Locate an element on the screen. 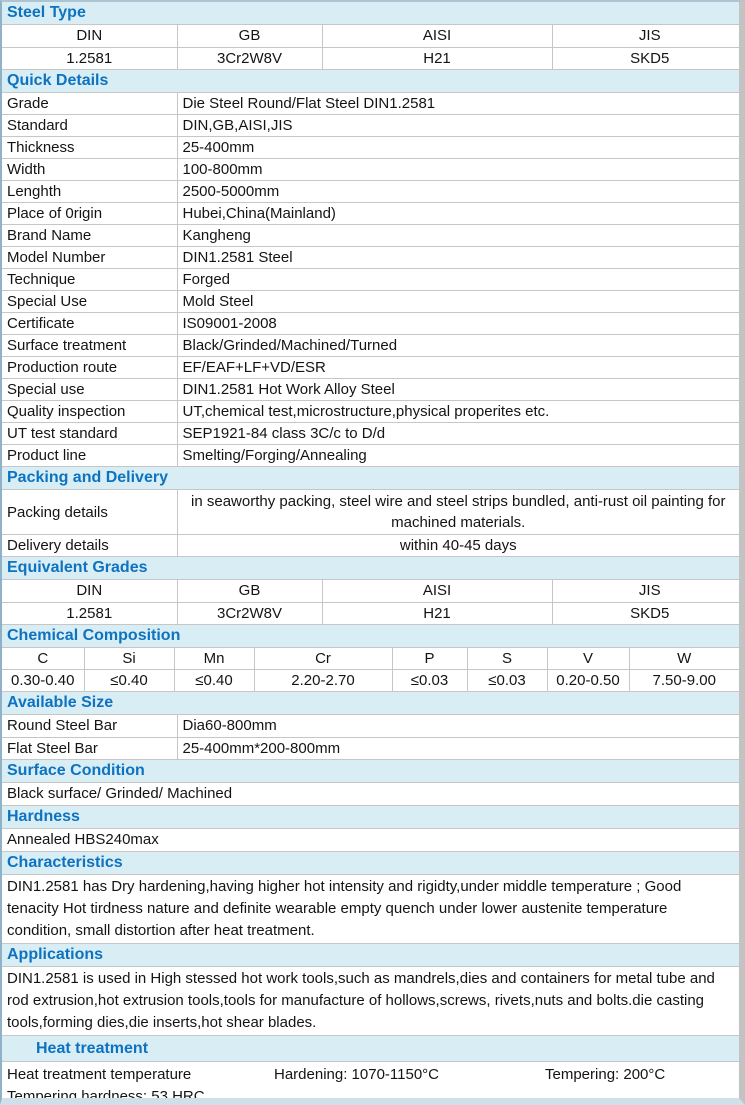 The width and height of the screenshot is (745, 1105). surface-condition-text: Black surface/ Grinded/ Machined is located at coordinates (370, 794).